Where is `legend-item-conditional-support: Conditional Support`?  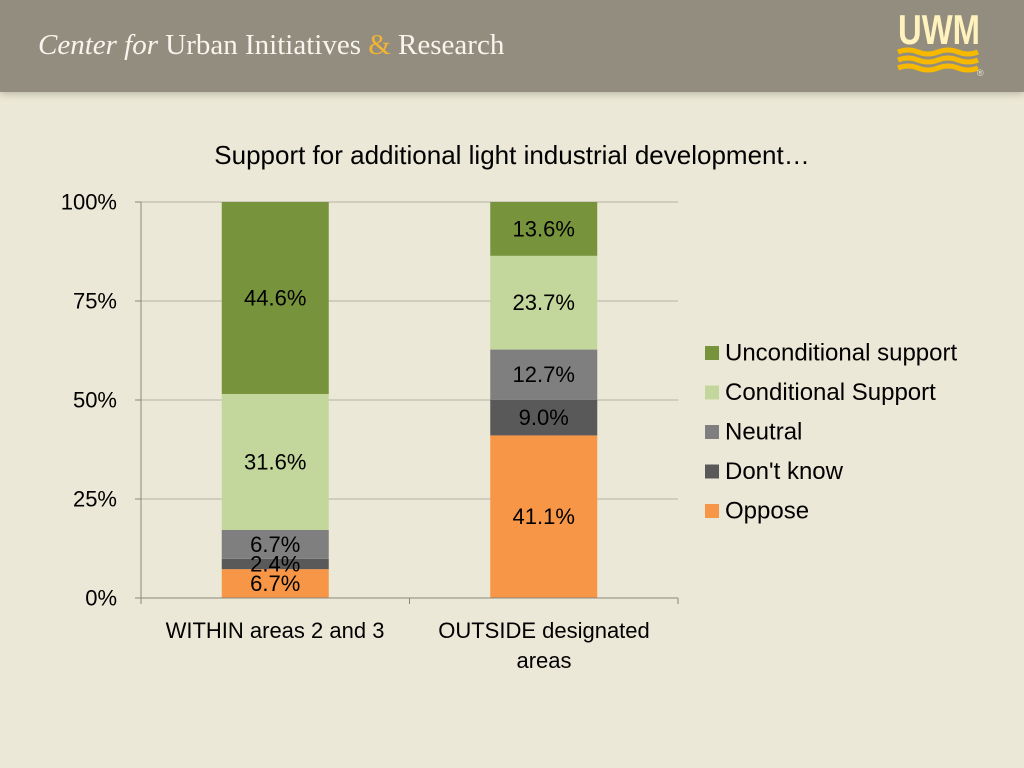 legend-item-conditional-support: Conditional Support is located at coordinates (820, 392).